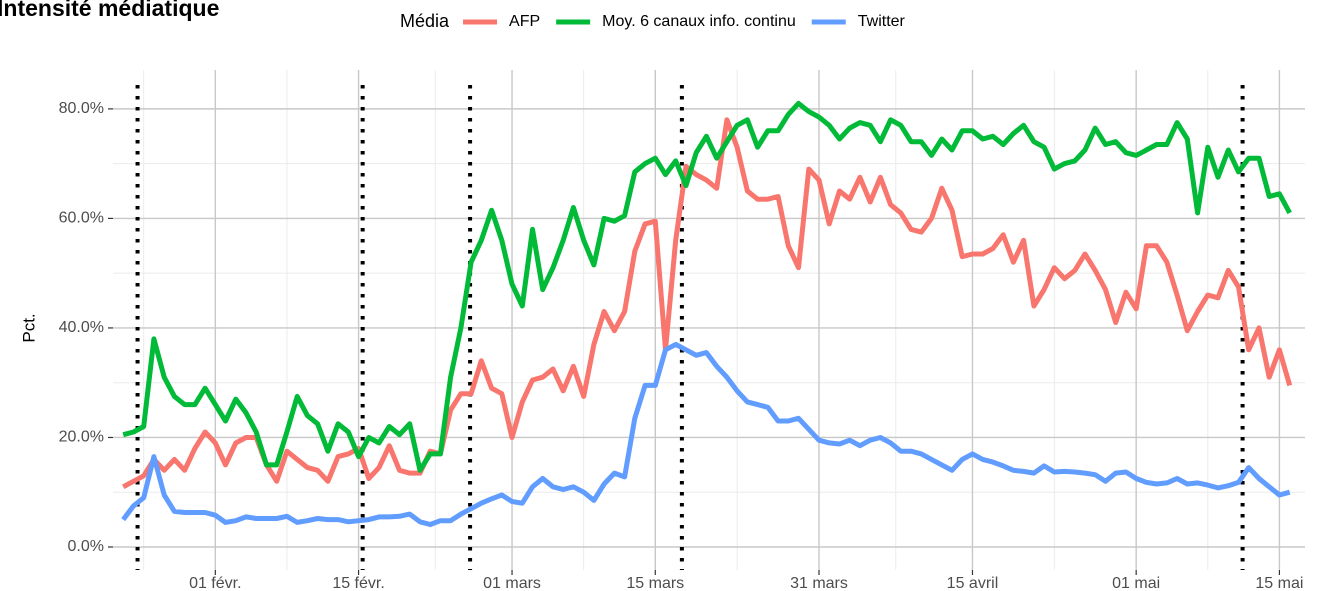  I want to click on legend-label: Moy. 6 canaux info. continu, so click(699, 21).